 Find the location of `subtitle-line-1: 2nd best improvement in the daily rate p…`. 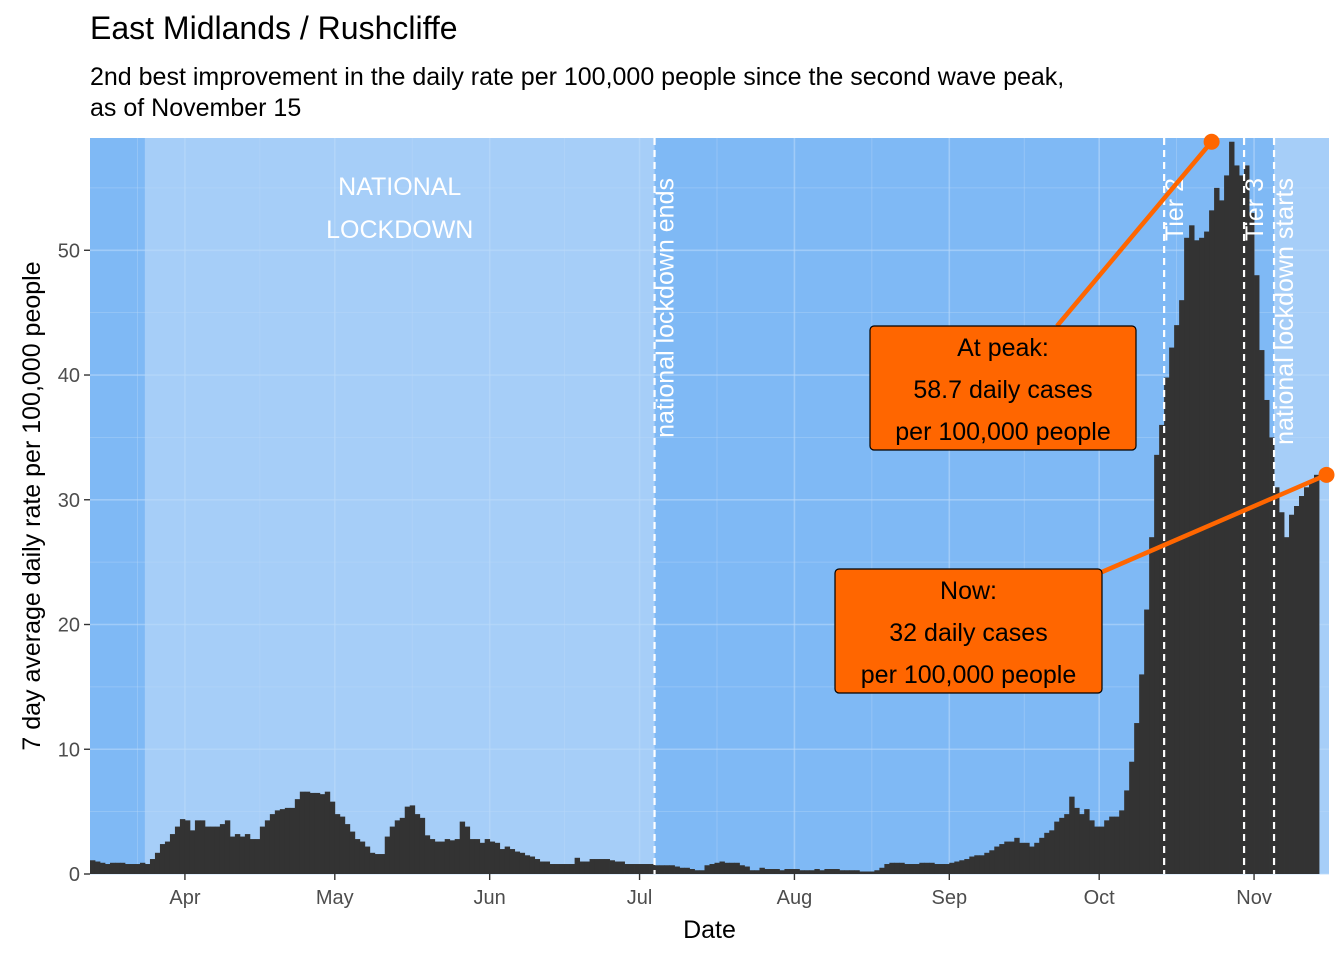

subtitle-line-1: 2nd best improvement in the daily rate p… is located at coordinates (577, 77).